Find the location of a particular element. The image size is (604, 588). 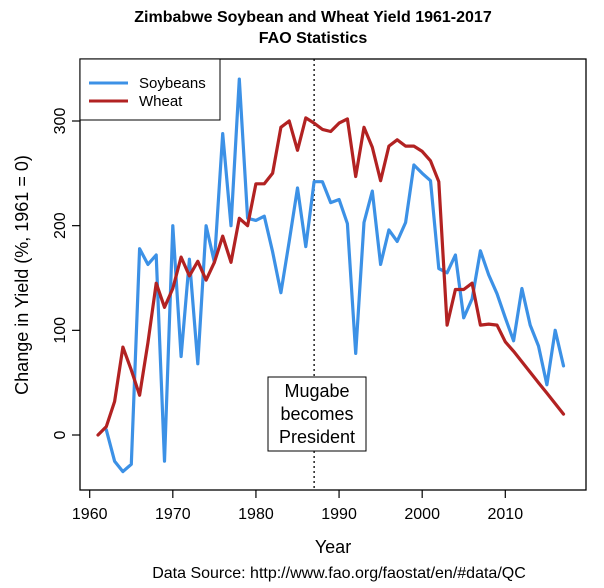

y-tick-label: 0 is located at coordinates (60, 434).